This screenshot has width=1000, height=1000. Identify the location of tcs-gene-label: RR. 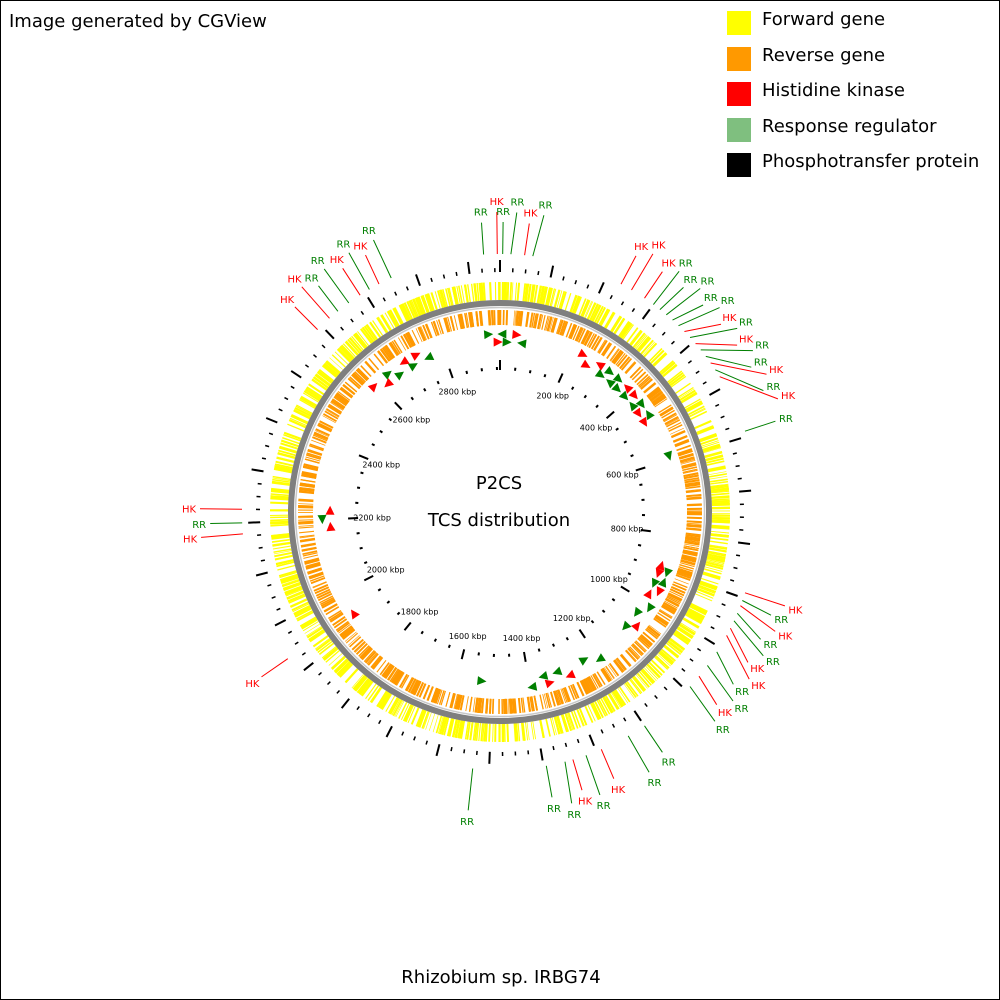
(711, 298).